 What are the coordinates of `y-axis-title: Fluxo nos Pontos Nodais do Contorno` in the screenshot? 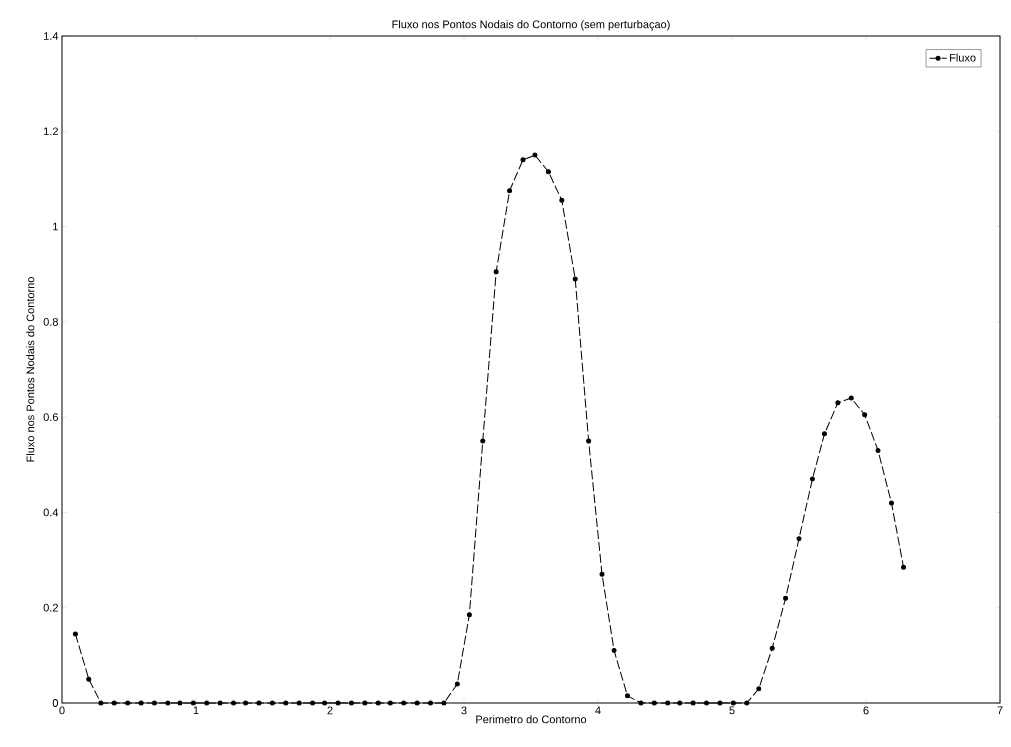 It's located at (30, 369).